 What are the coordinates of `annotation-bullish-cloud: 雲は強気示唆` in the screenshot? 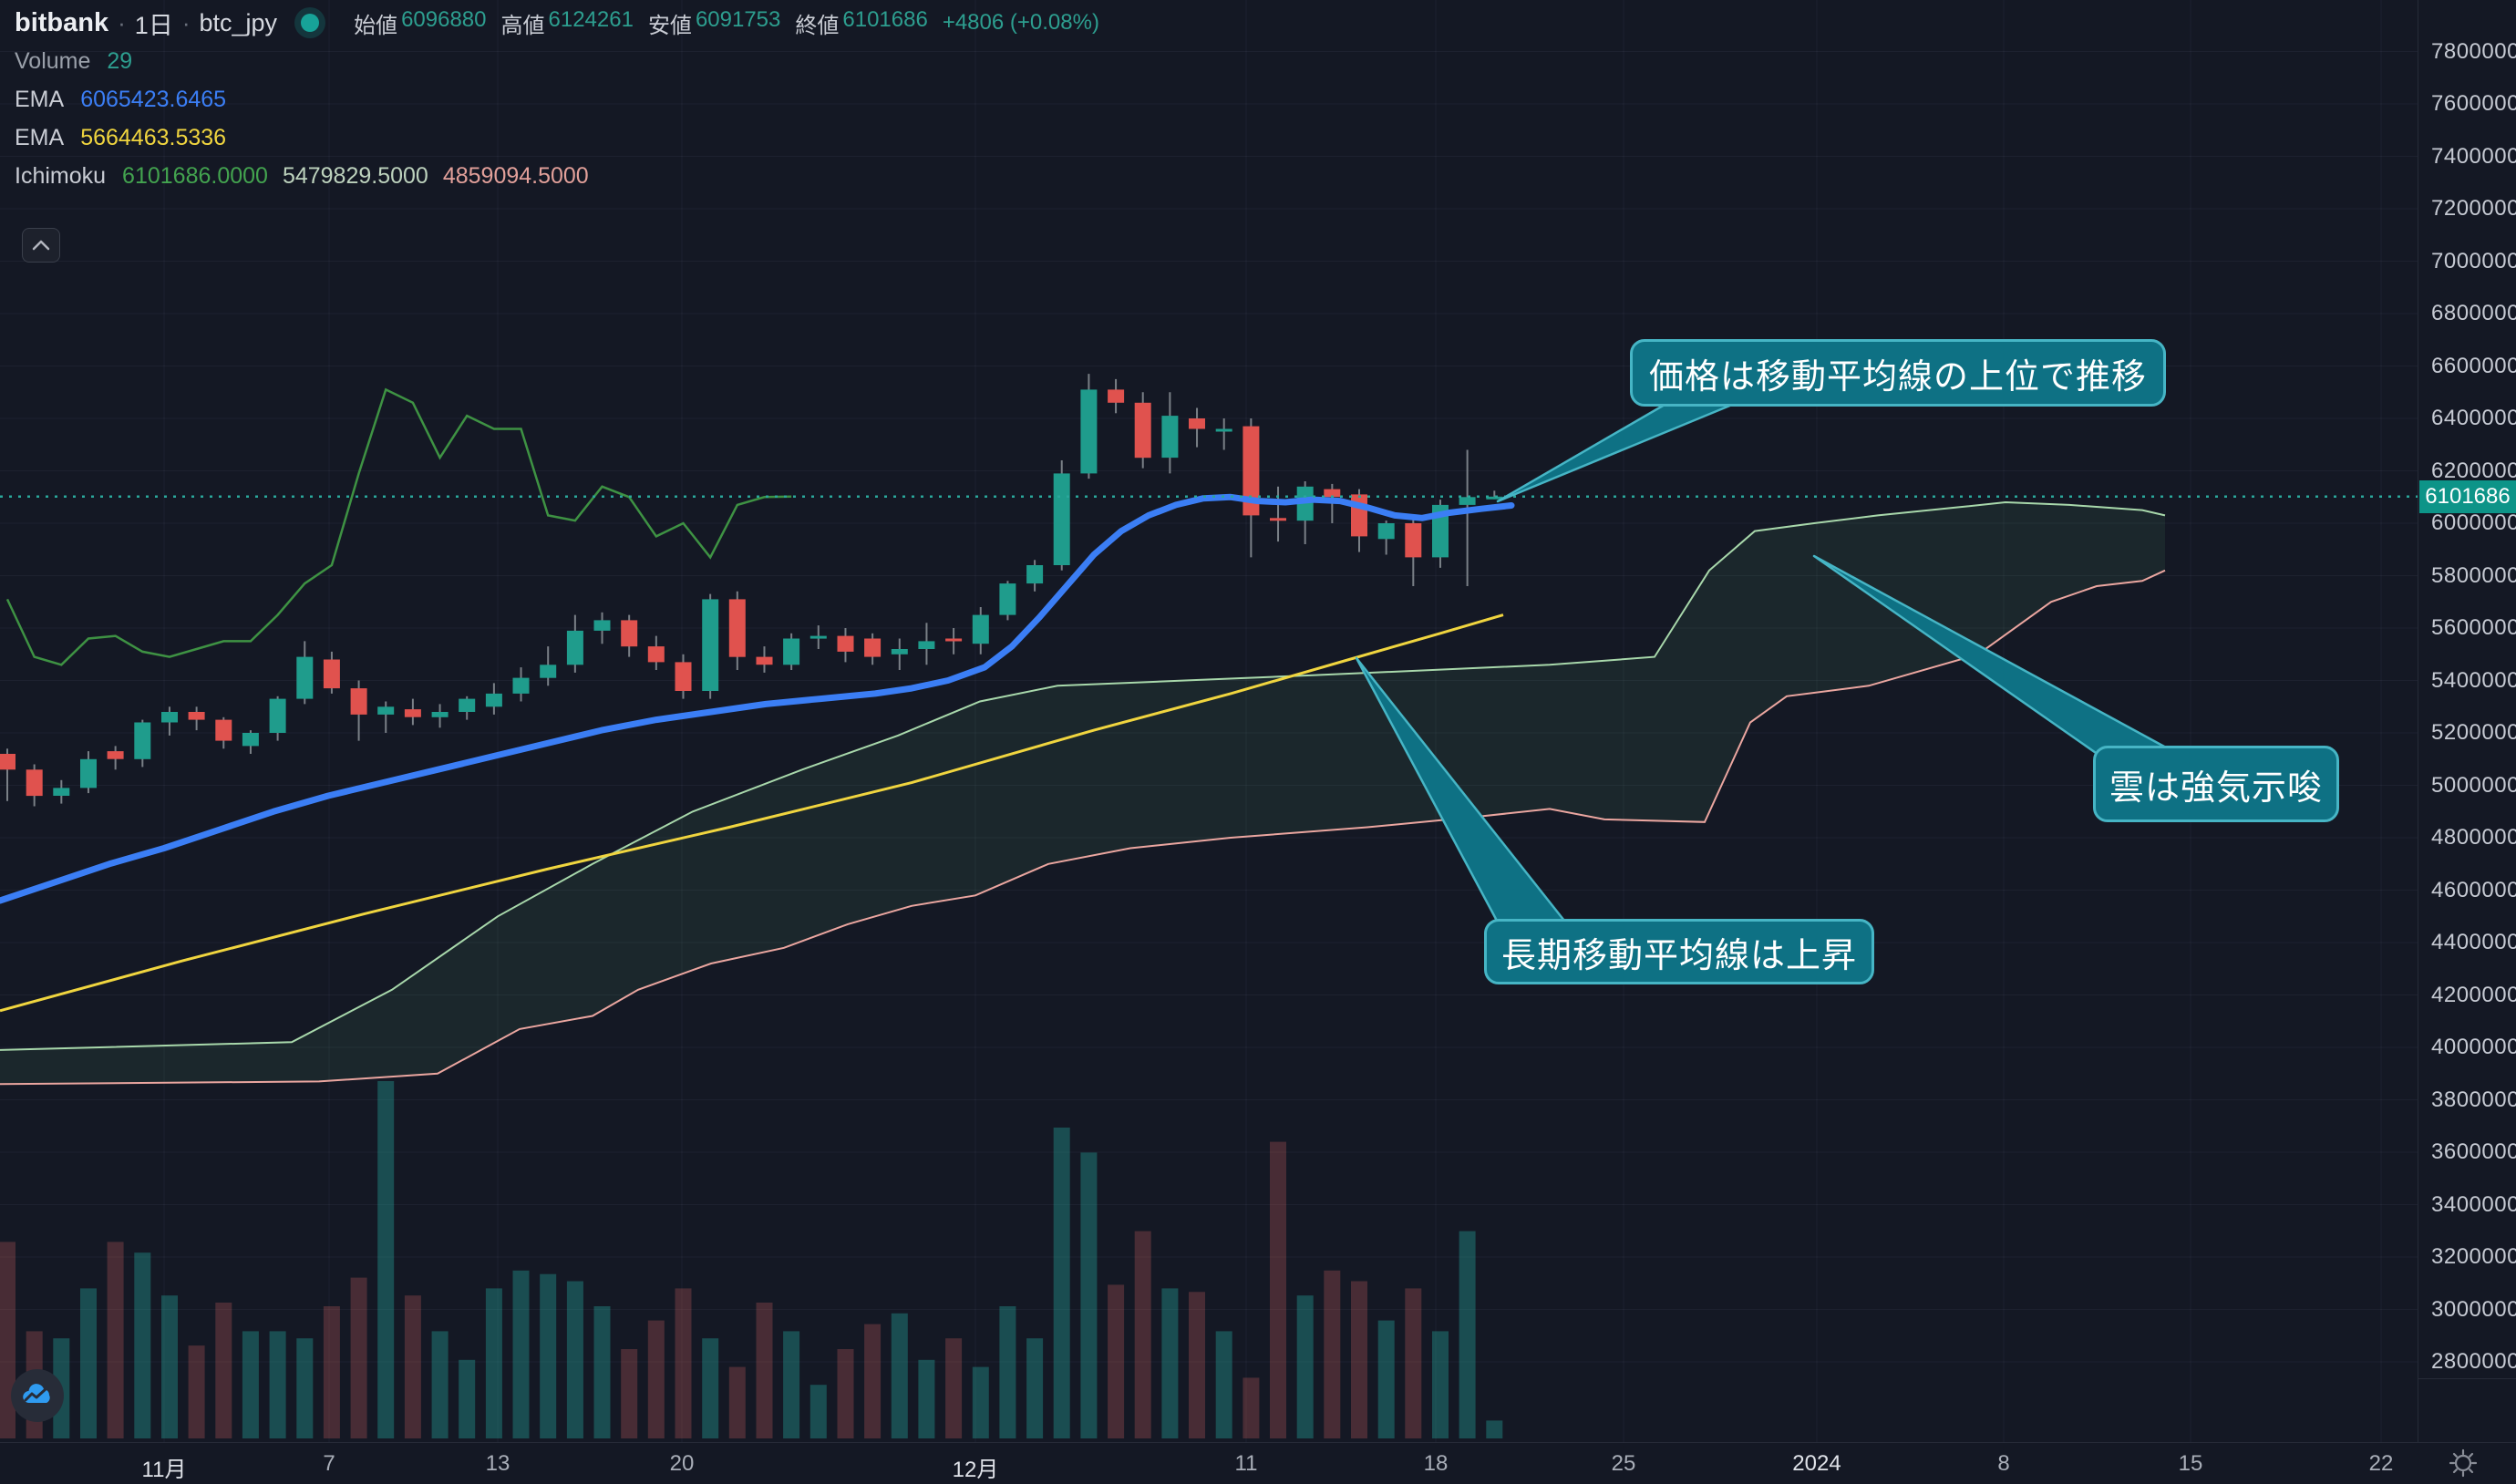 It's located at (2216, 784).